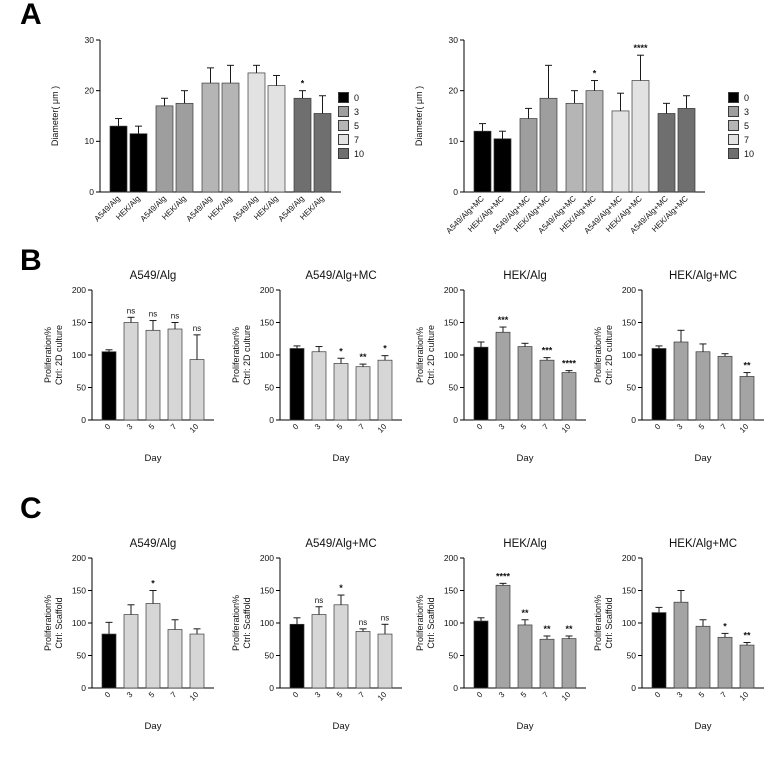  Describe the element at coordinates (747, 125) in the screenshot. I see `legend-label: 5` at that location.